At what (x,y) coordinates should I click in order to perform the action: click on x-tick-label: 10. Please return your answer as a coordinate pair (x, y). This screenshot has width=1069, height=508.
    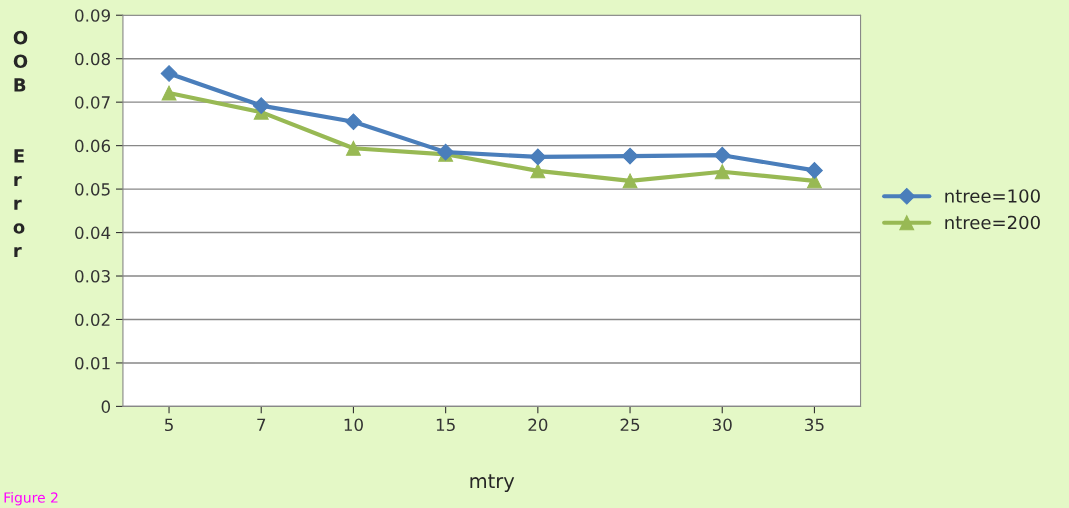
    Looking at the image, I should click on (353, 425).